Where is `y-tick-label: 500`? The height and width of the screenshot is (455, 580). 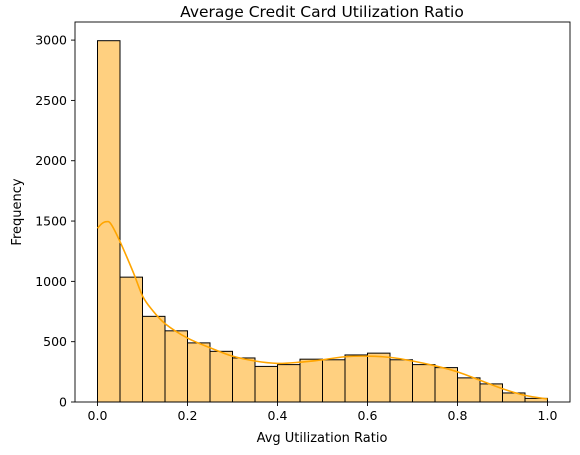
y-tick-label: 500 is located at coordinates (55, 341).